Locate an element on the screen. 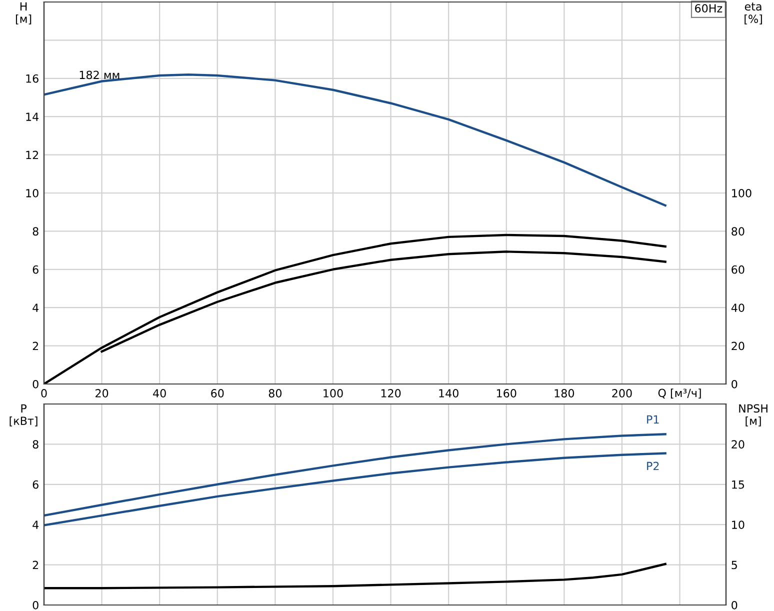 This screenshot has height=611, width=774. series-label: P2 is located at coordinates (653, 466).